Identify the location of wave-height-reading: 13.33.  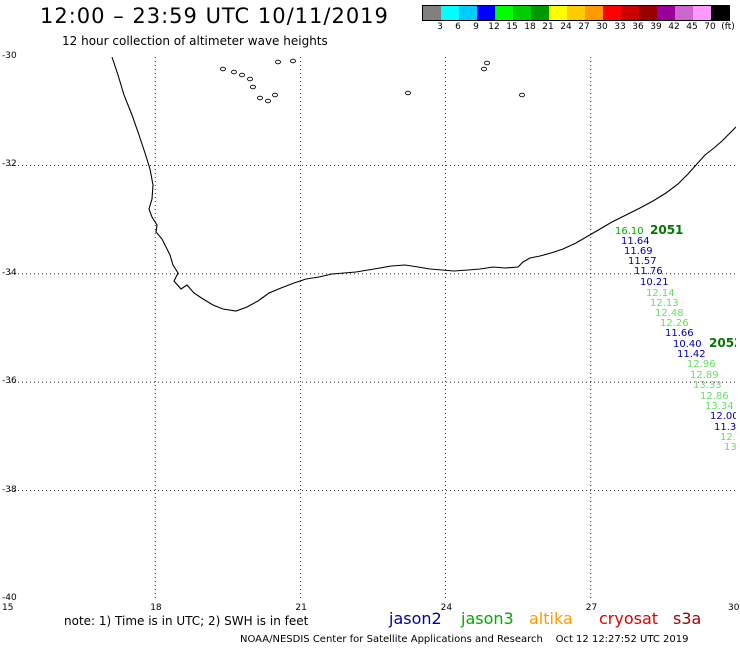
(707, 385).